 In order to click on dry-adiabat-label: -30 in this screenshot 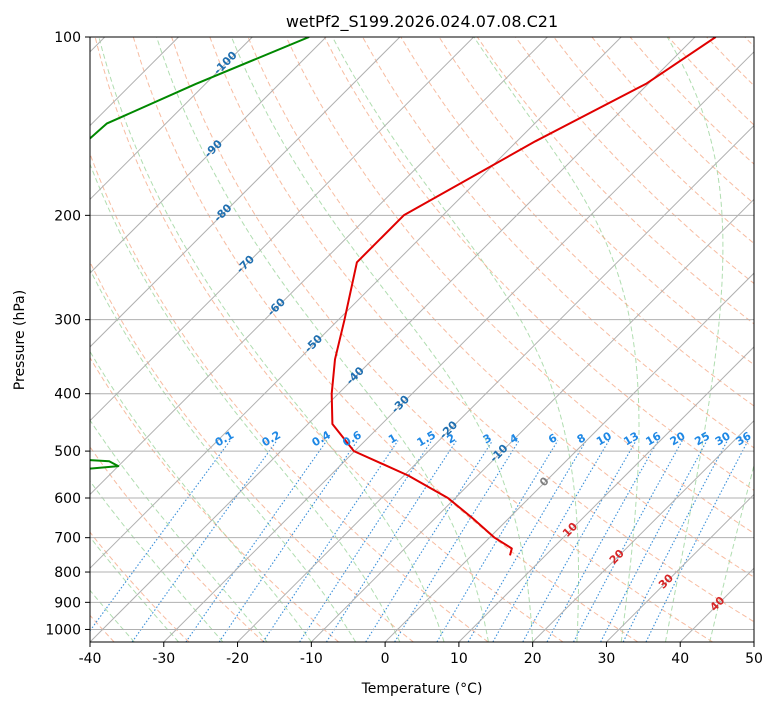, I will do `click(400, 404)`.